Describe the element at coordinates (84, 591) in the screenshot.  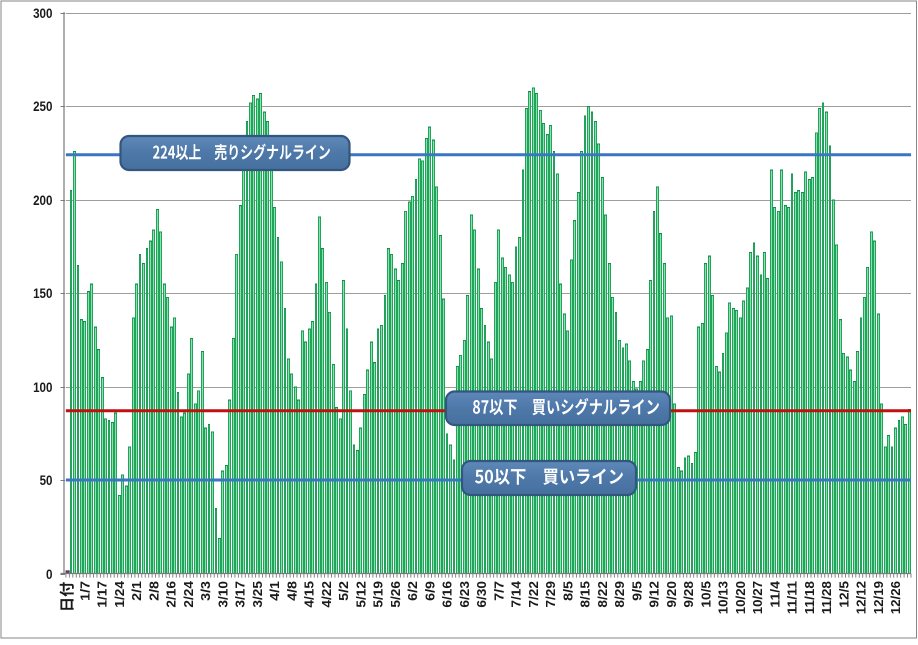
I see `svg-text: 1/7` at that location.